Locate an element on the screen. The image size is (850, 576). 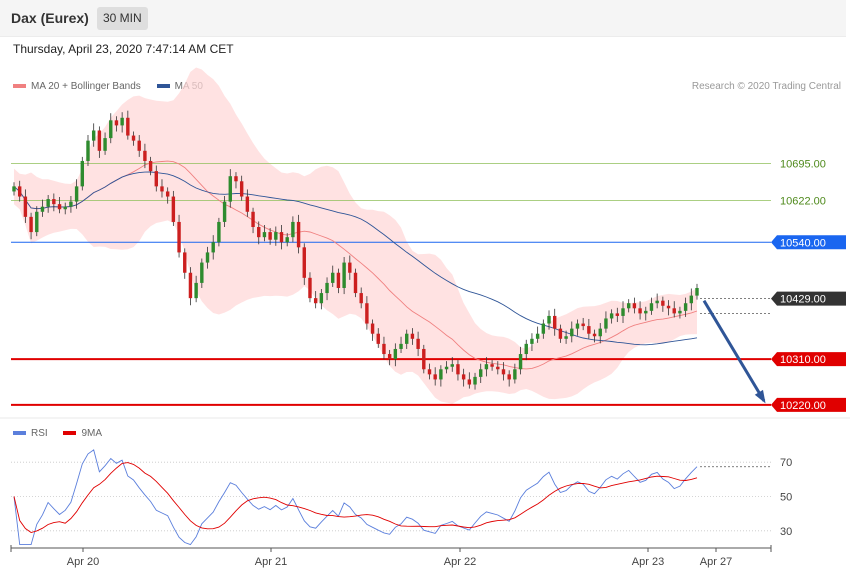
rsi-tick-label: 50 is located at coordinates (786, 498).